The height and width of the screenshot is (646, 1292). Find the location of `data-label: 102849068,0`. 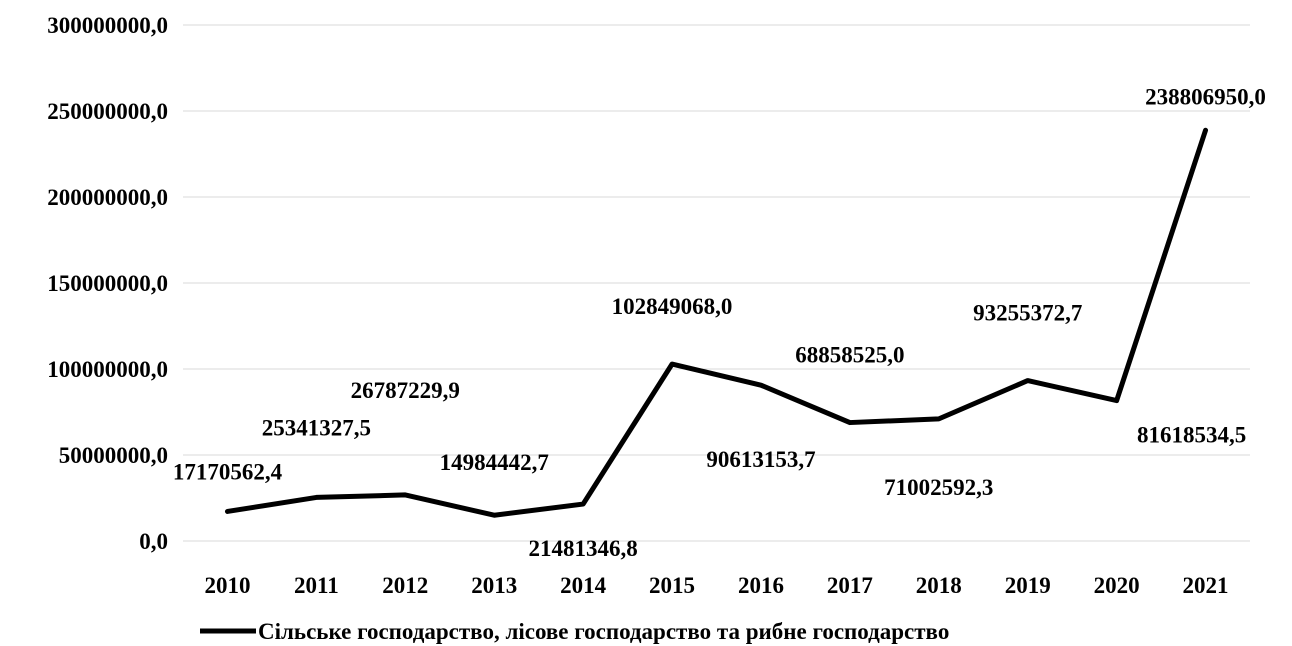

data-label: 102849068,0 is located at coordinates (672, 306).